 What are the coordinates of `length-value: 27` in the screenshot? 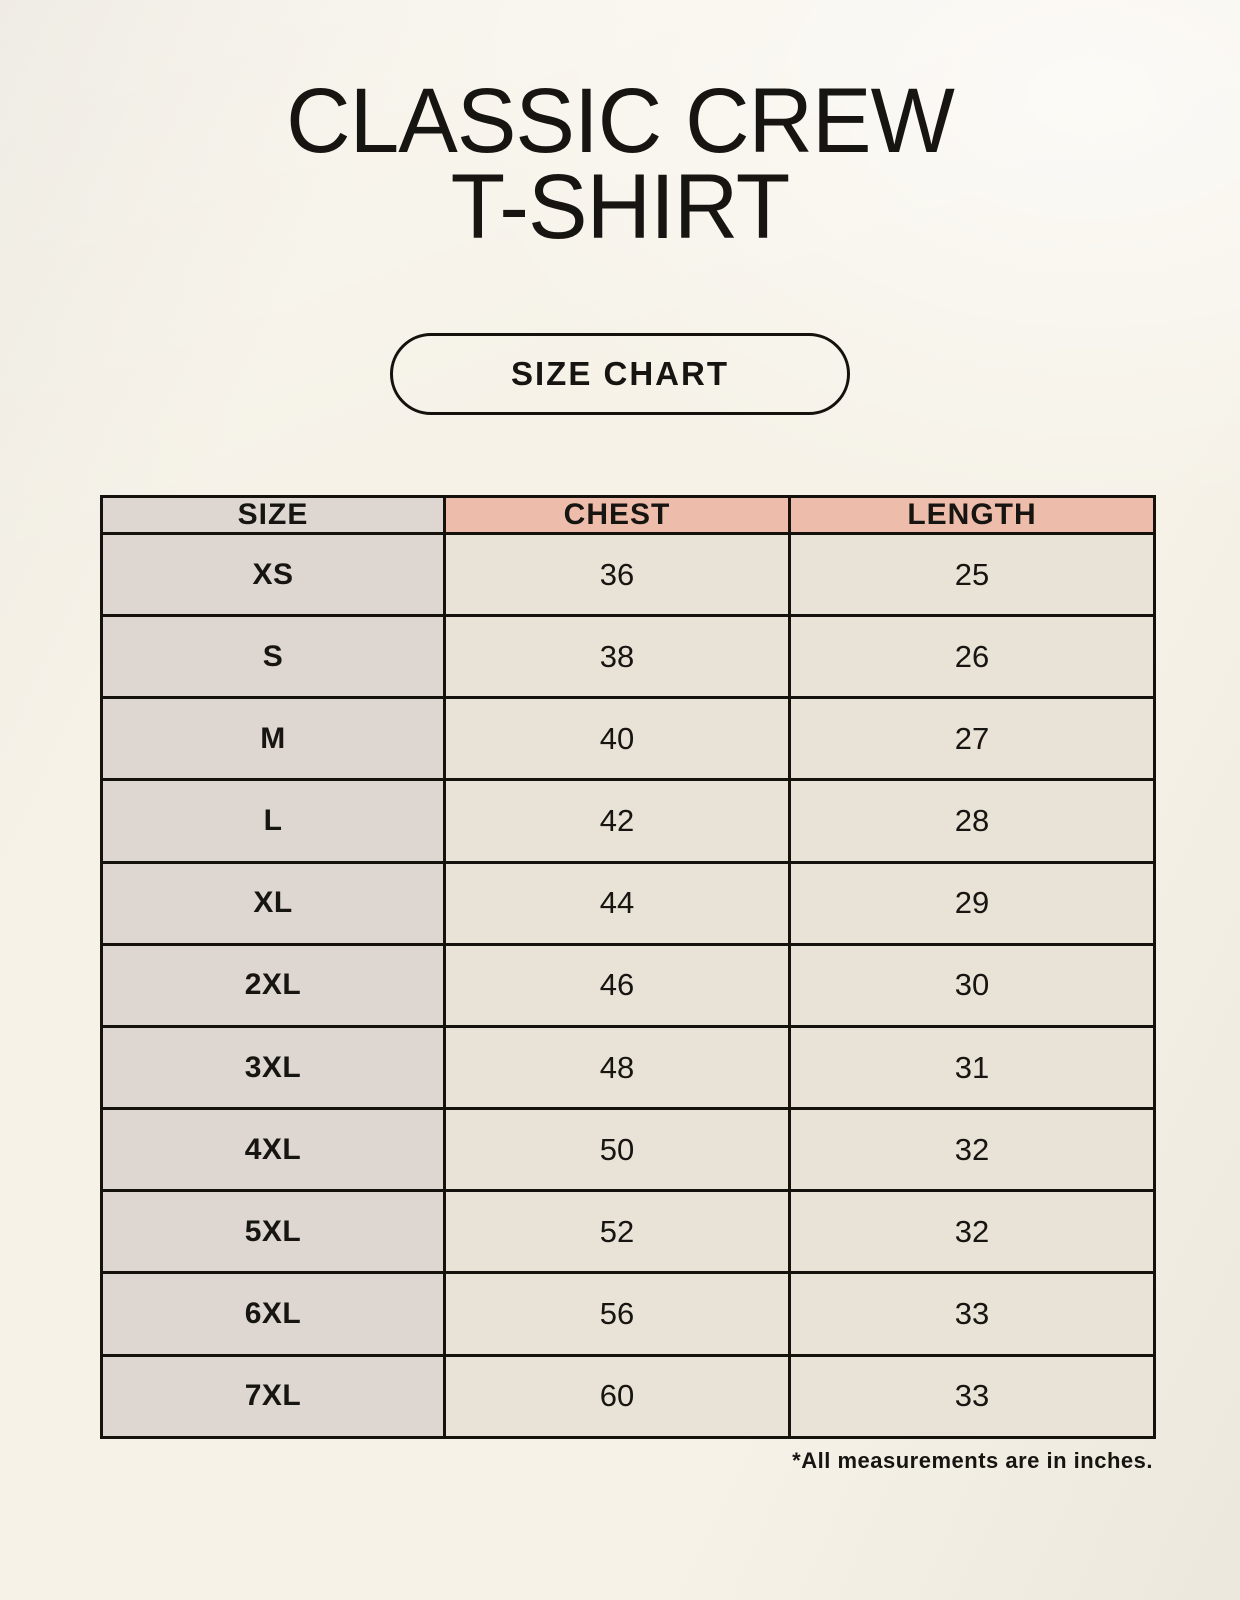 It's located at (972, 739).